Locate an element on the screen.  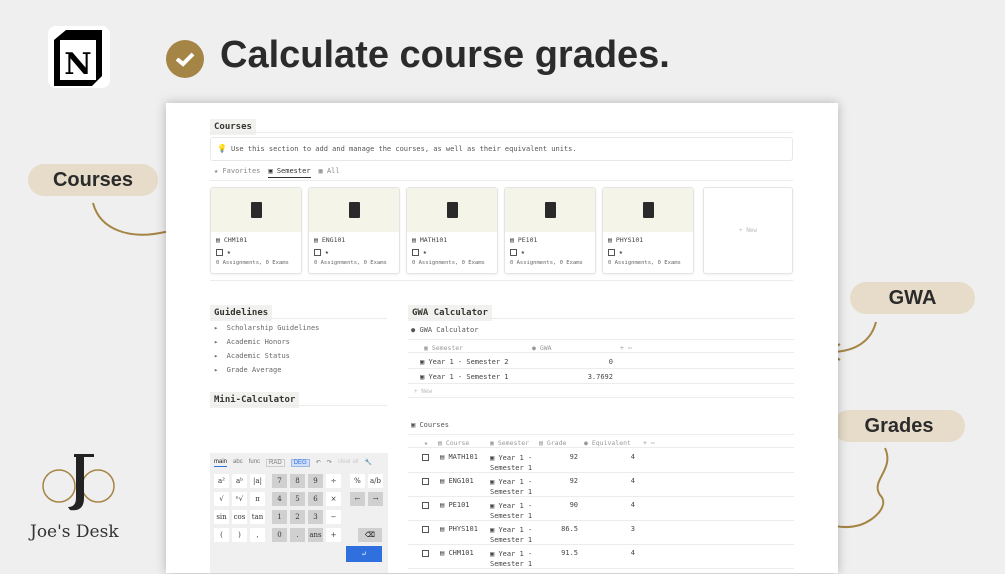
clear-all-button: clear all is located at coordinates (348, 462).